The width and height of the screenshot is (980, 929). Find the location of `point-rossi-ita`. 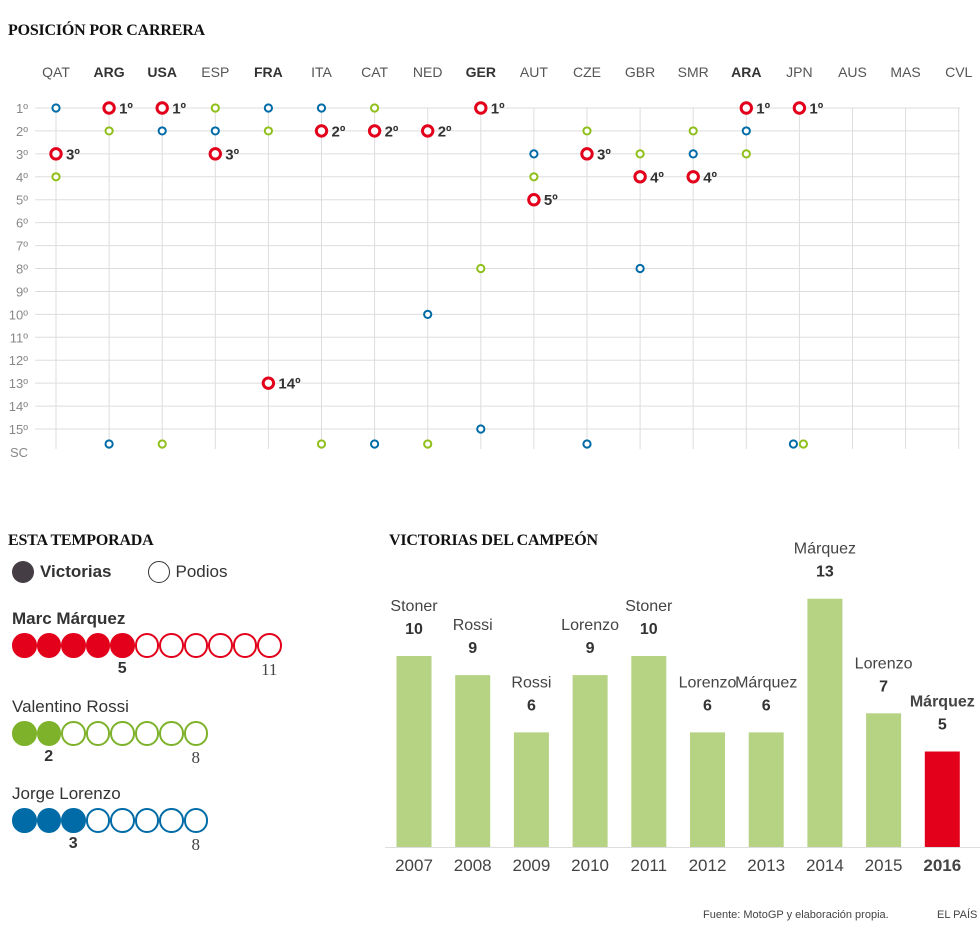

point-rossi-ita is located at coordinates (321, 444).